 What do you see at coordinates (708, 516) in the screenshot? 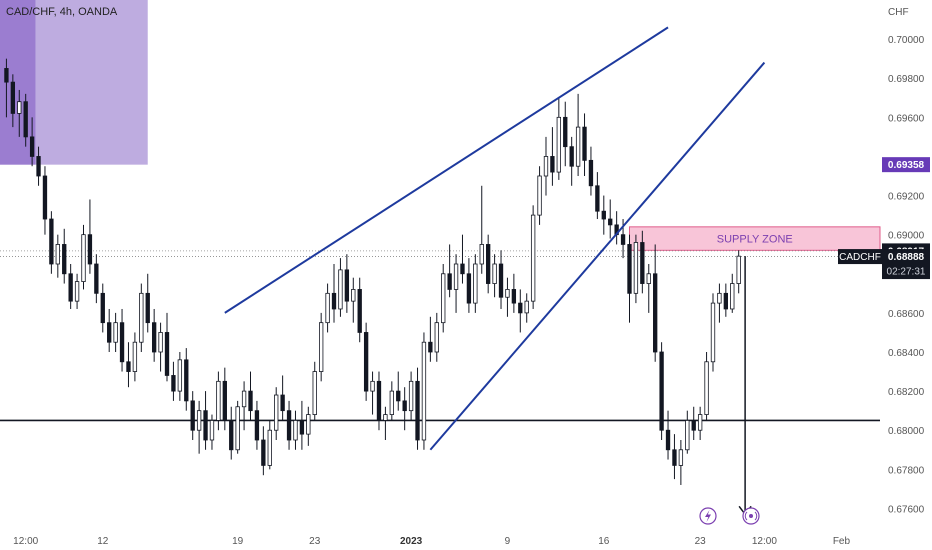
I see `lightning-icon` at bounding box center [708, 516].